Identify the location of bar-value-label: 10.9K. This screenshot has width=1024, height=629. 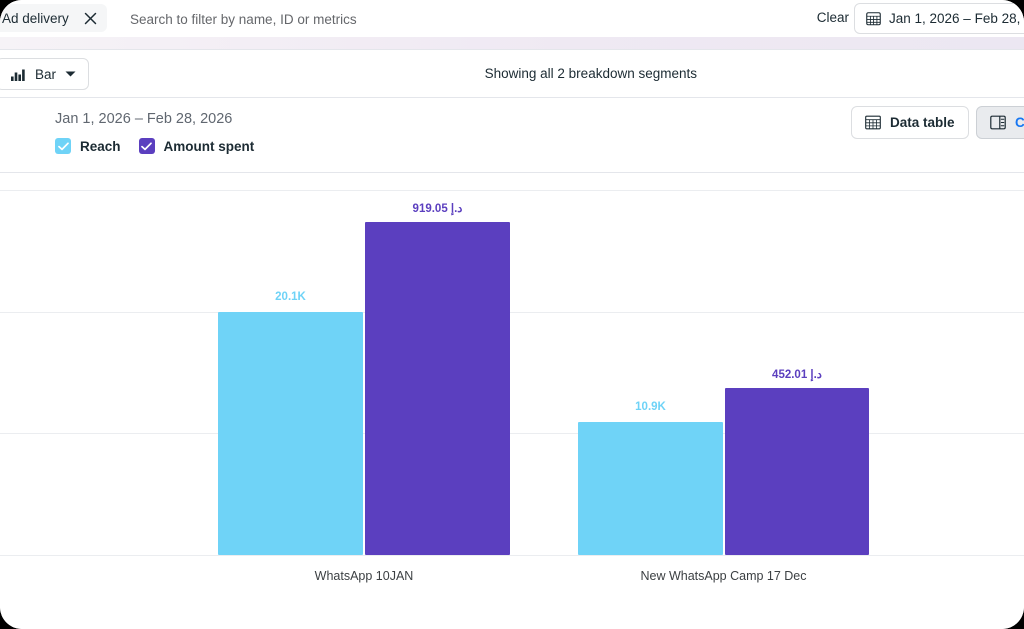
(650, 407).